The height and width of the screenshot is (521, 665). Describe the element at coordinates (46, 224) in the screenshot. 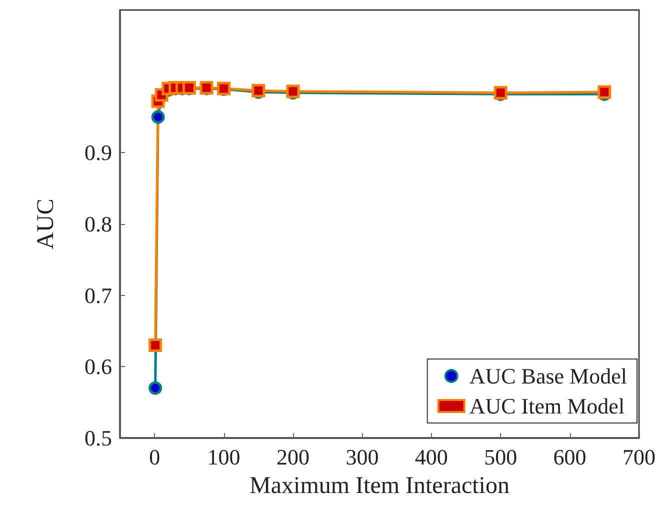

I see `y-axis-title: AUC` at that location.